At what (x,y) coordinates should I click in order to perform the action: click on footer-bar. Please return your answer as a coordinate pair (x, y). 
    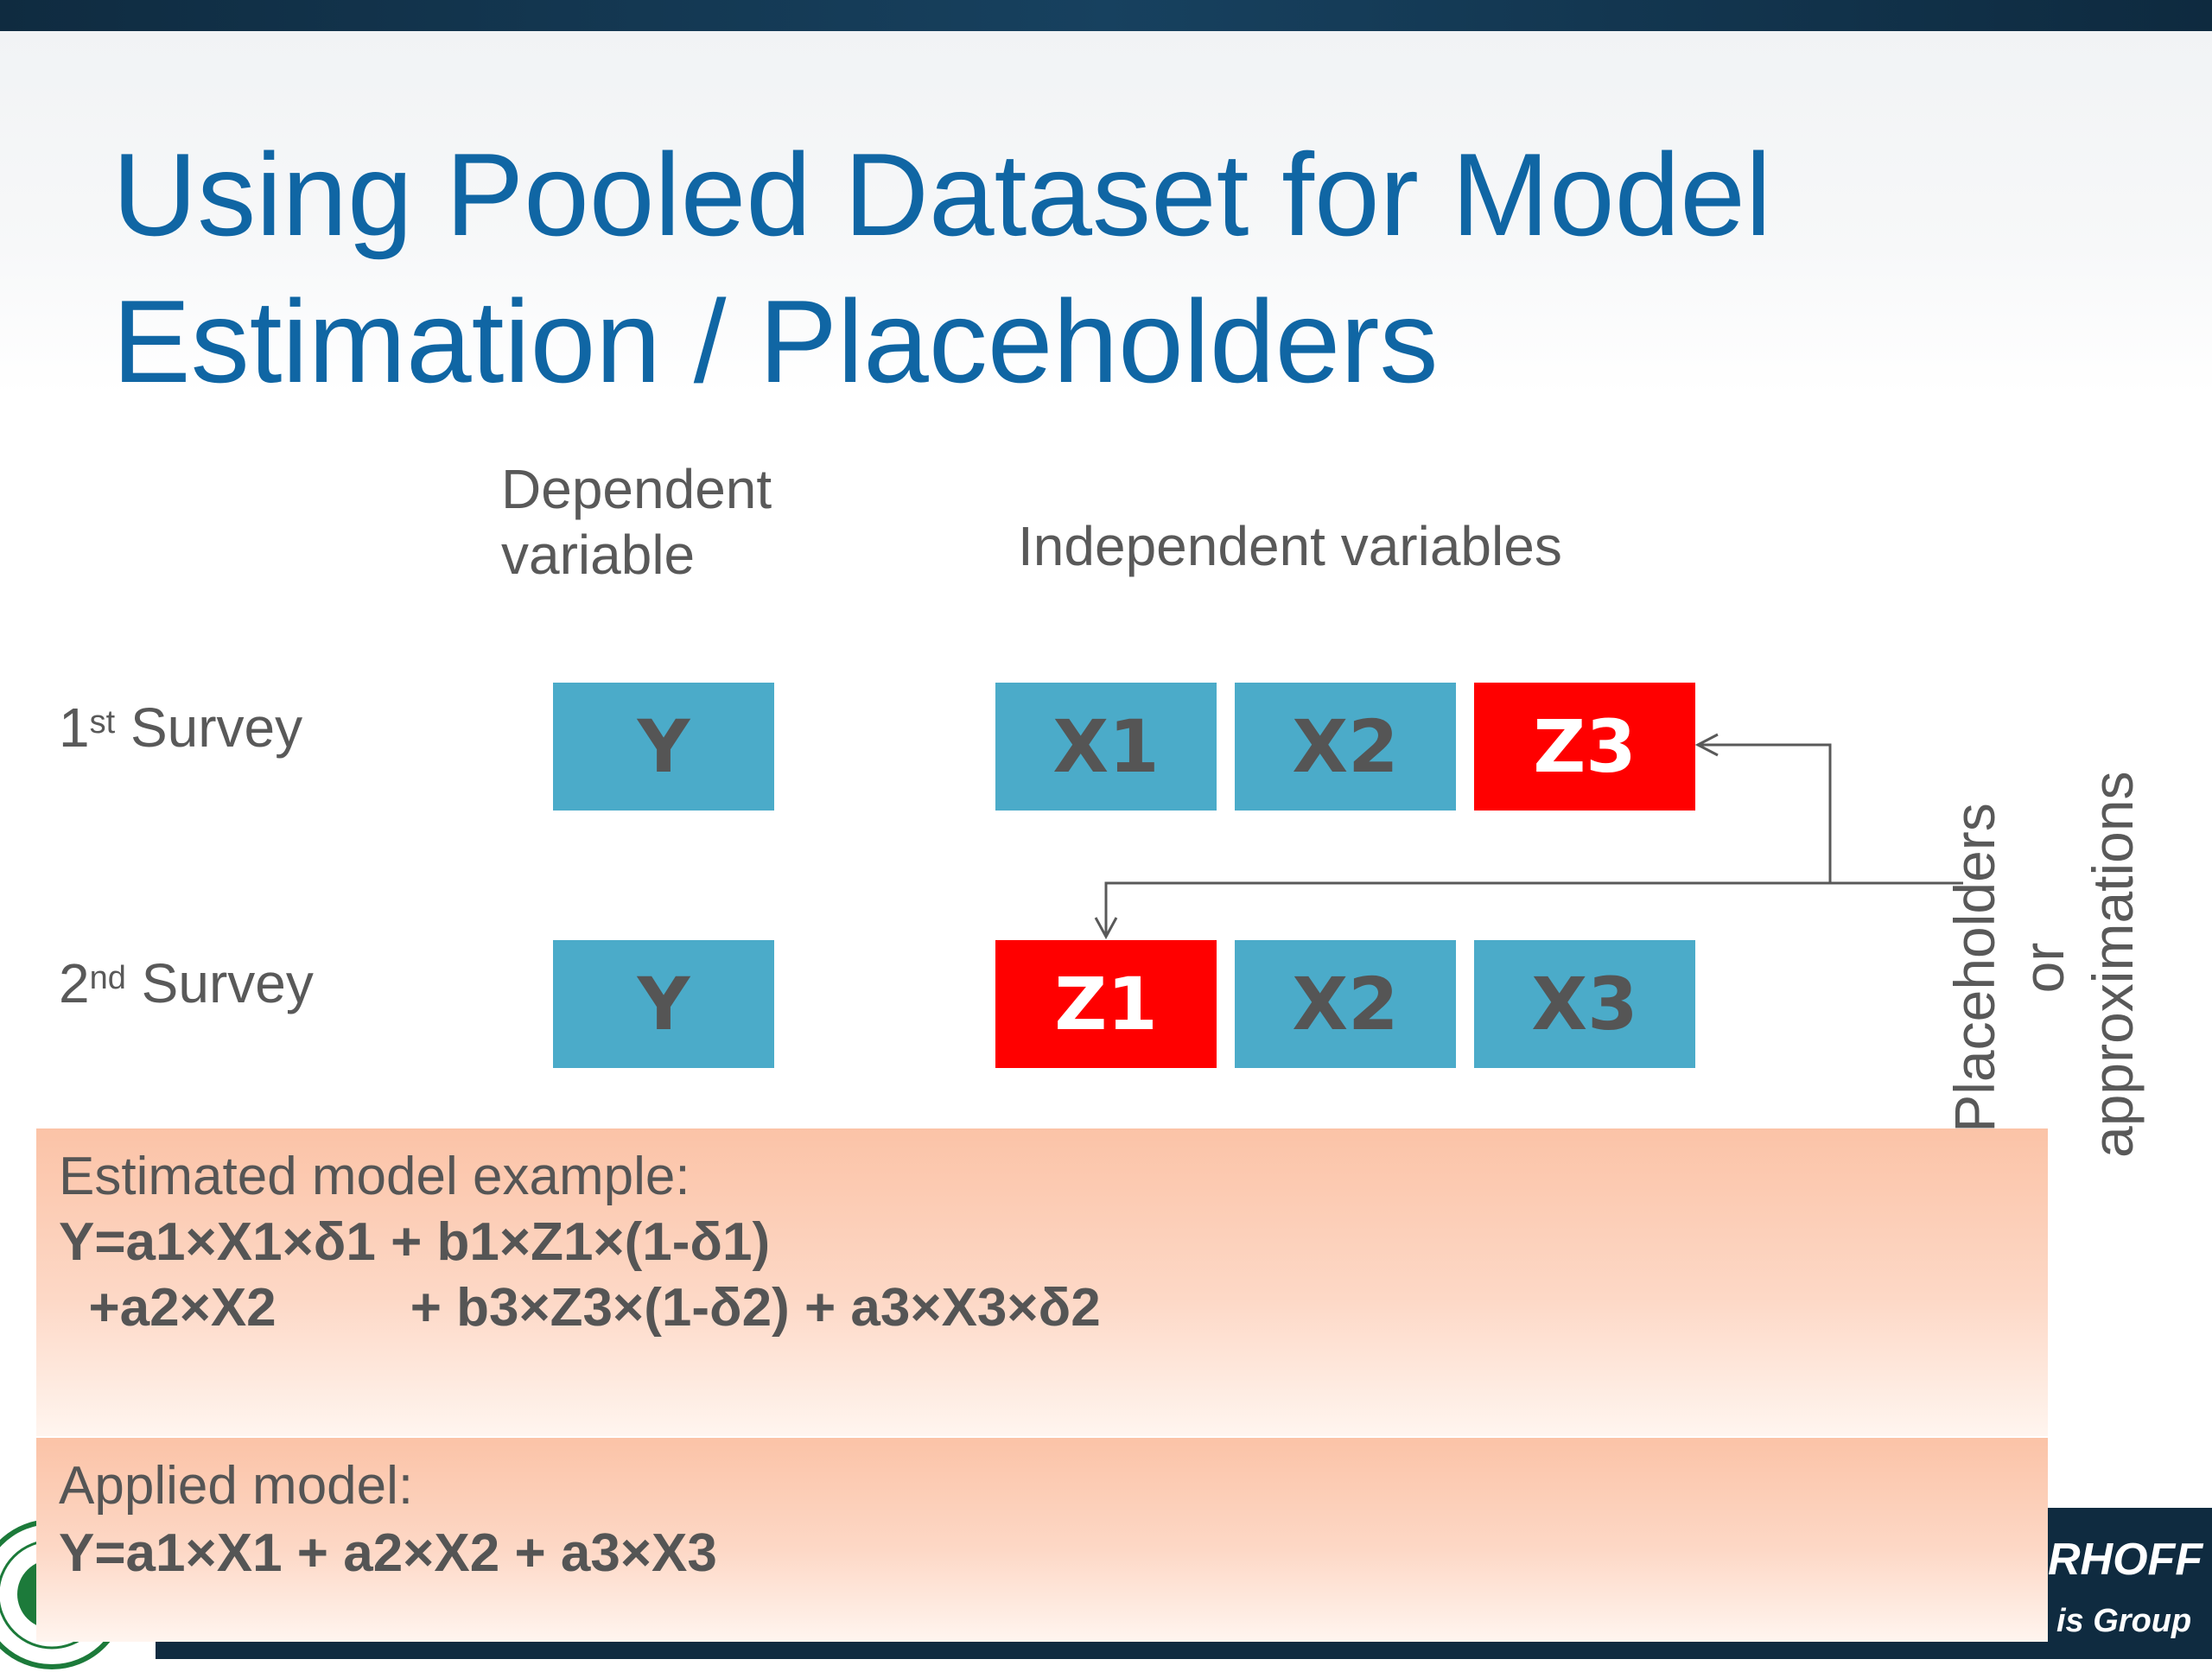
    Looking at the image, I should click on (1184, 1650).